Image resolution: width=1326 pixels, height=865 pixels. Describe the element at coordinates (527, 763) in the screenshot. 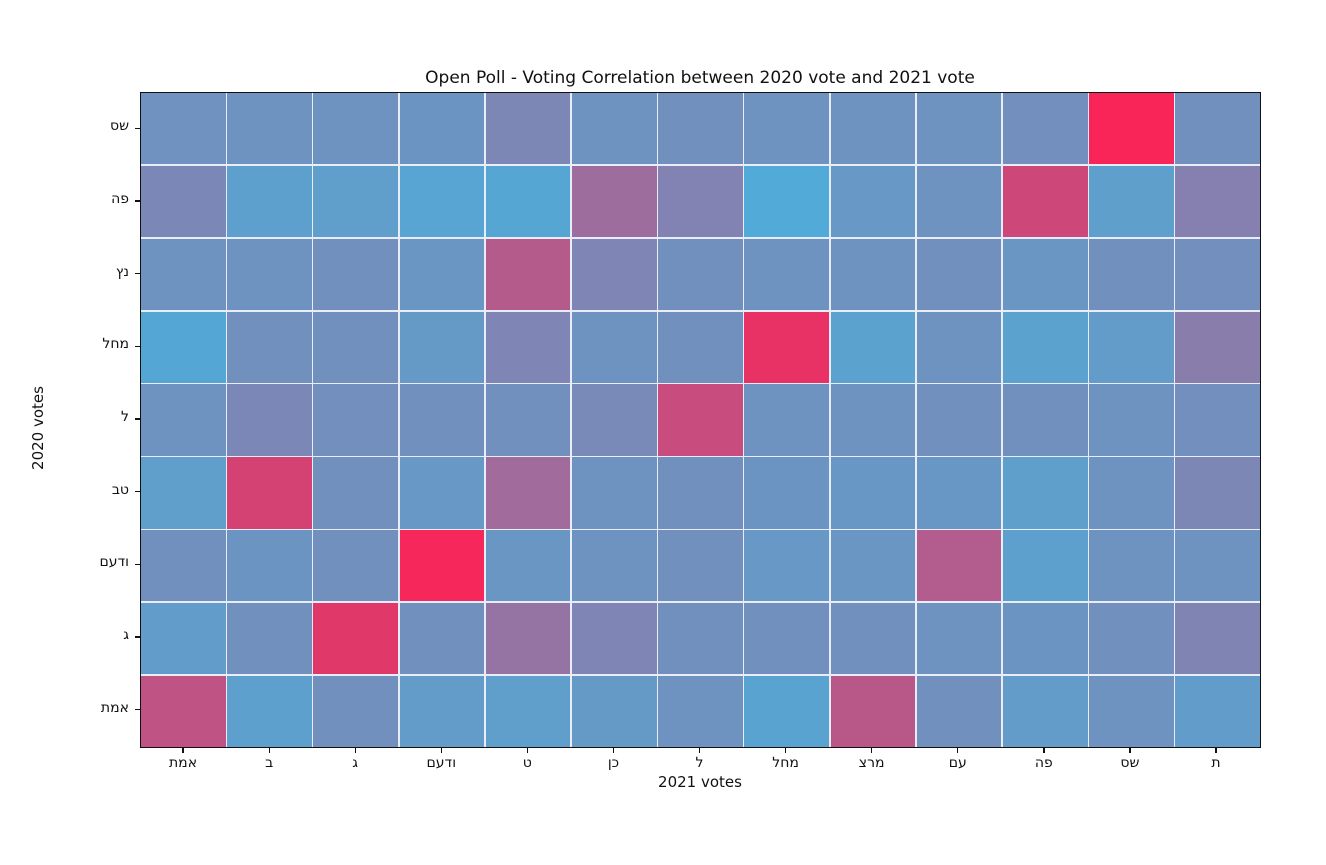

I see `x-tick-label: ט` at that location.